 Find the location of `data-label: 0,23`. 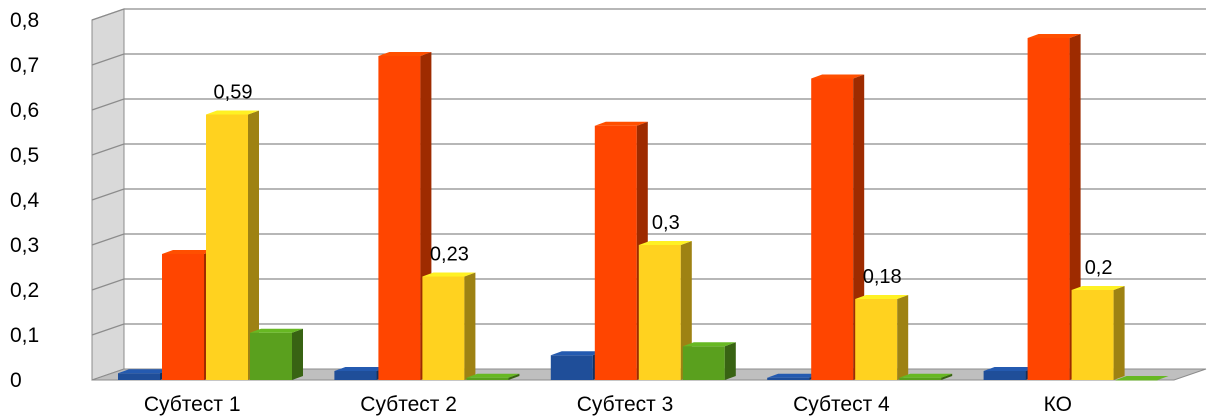

data-label: 0,23 is located at coordinates (449, 255).